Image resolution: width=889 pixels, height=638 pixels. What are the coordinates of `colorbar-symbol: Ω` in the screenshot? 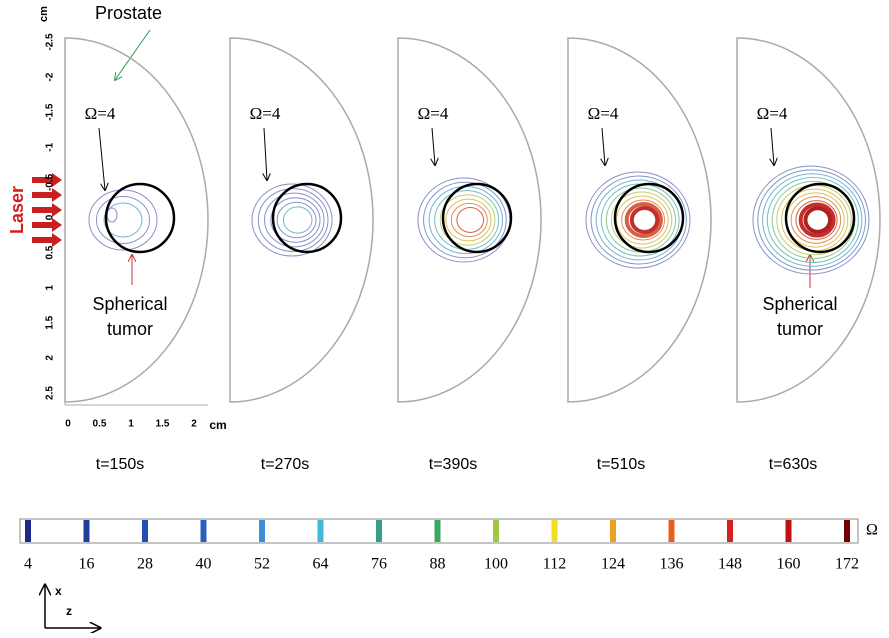 It's located at (872, 530).